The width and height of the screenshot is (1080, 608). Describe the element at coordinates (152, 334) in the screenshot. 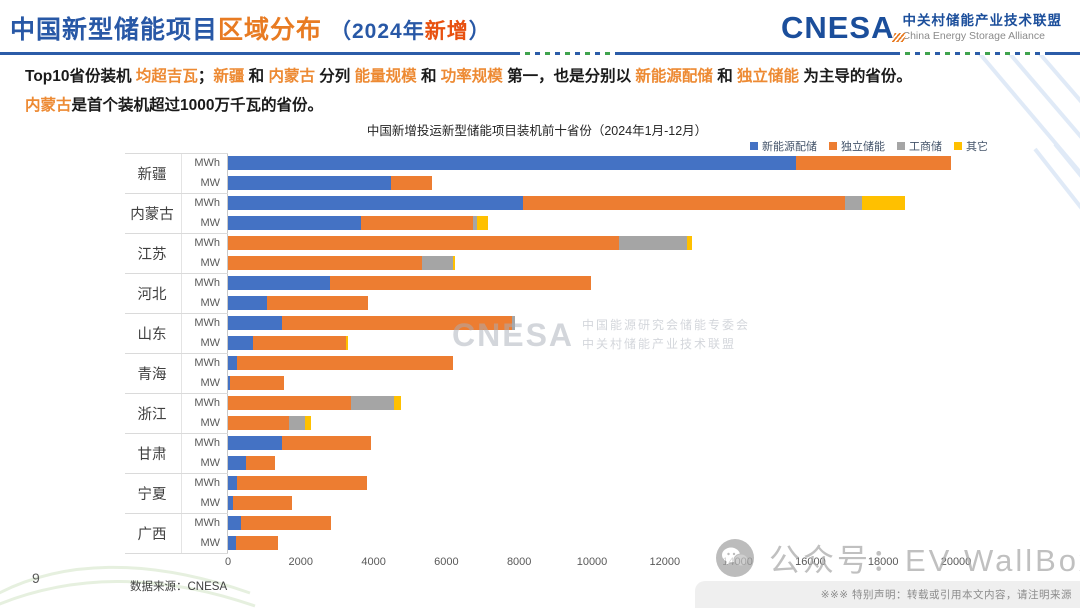

I see `province-label: 山东` at that location.